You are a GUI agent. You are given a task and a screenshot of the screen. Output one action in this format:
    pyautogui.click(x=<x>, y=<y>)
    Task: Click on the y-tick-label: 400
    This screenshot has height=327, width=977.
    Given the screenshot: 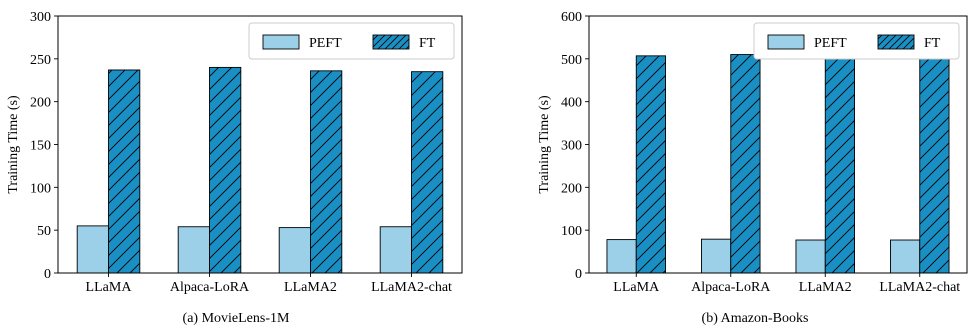 What is the action you would take?
    pyautogui.click(x=571, y=103)
    